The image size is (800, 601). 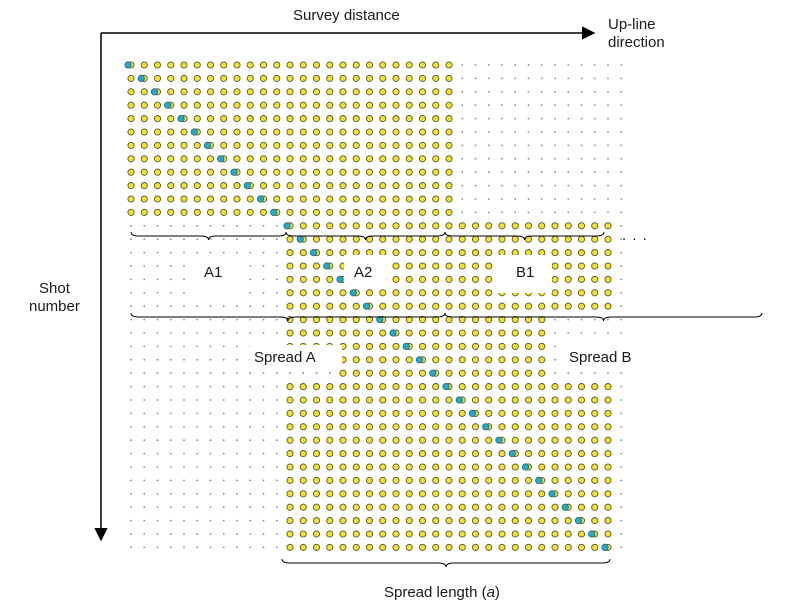 I want to click on label-a1-backdrop, so click(x=216, y=274).